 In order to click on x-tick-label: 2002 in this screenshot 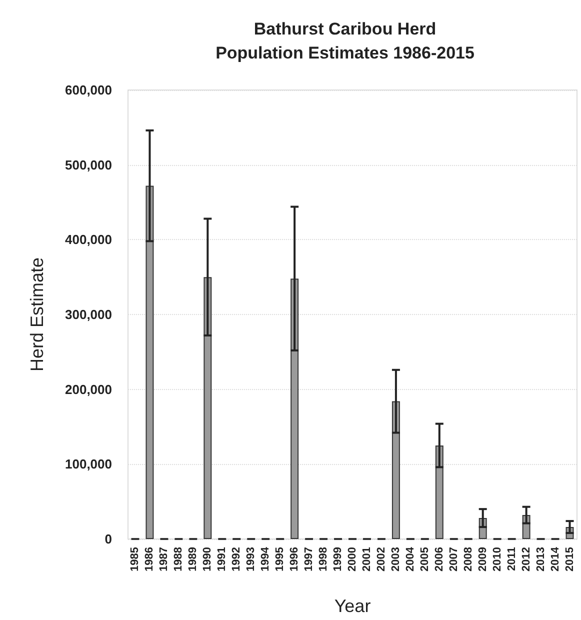, I will do `click(381, 559)`.